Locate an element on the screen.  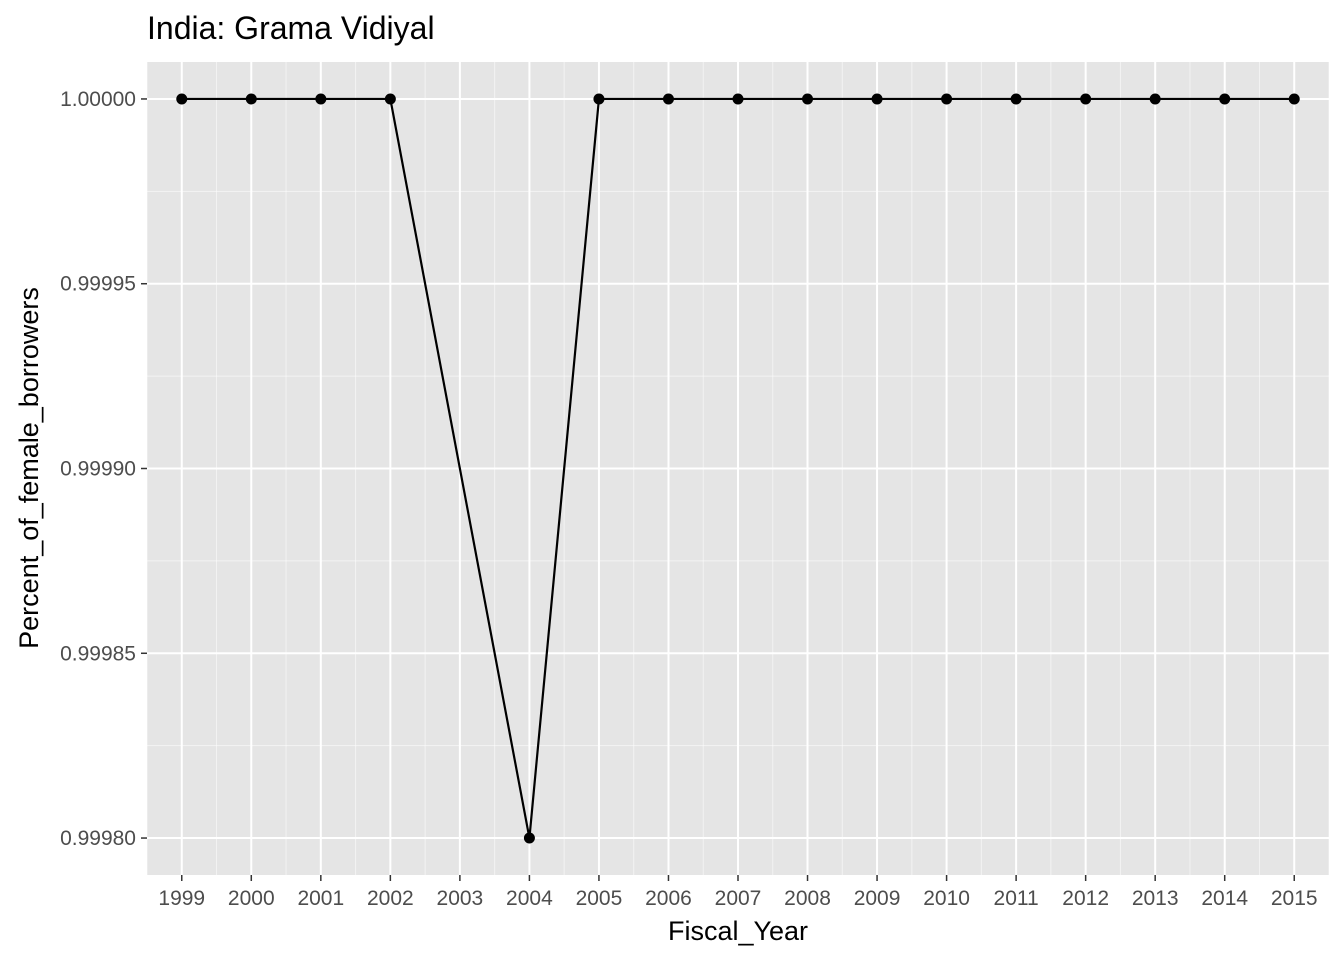
y-tick-label: 1.00000 is located at coordinates (98, 99).